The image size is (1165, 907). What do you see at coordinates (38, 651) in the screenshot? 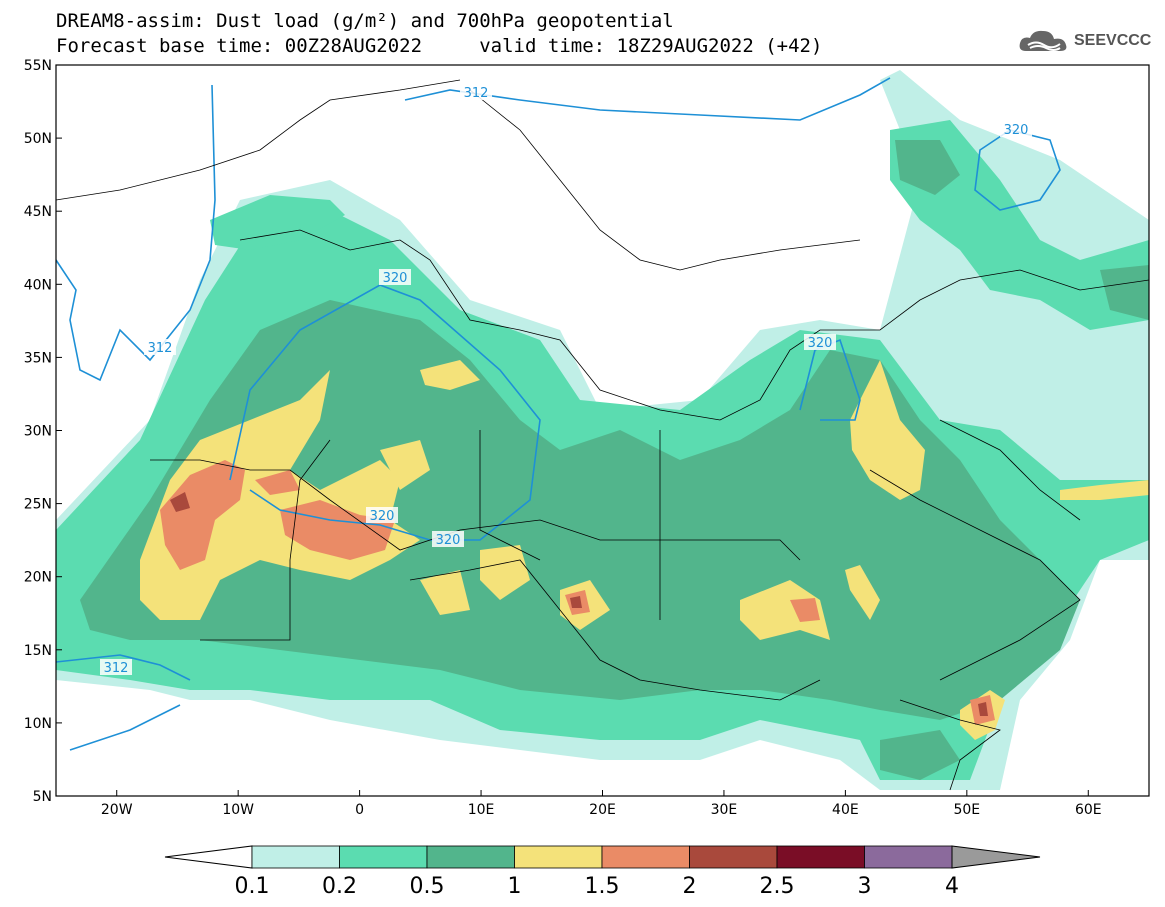
I see `lat-tick-label: 15N` at bounding box center [38, 651].